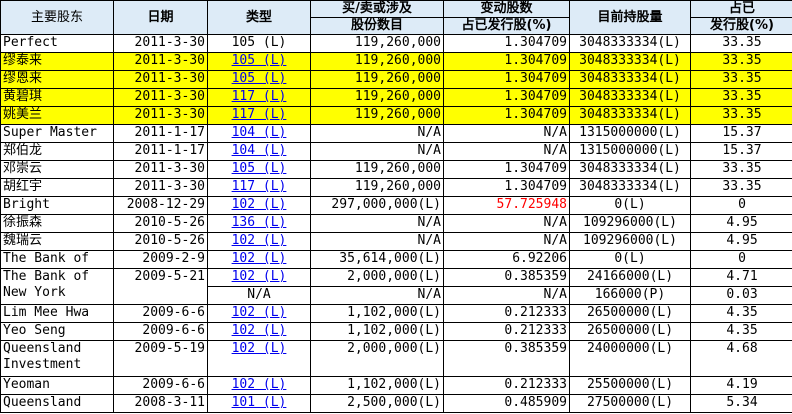 The width and height of the screenshot is (792, 414). I want to click on type-link: 136 (L), so click(259, 223).